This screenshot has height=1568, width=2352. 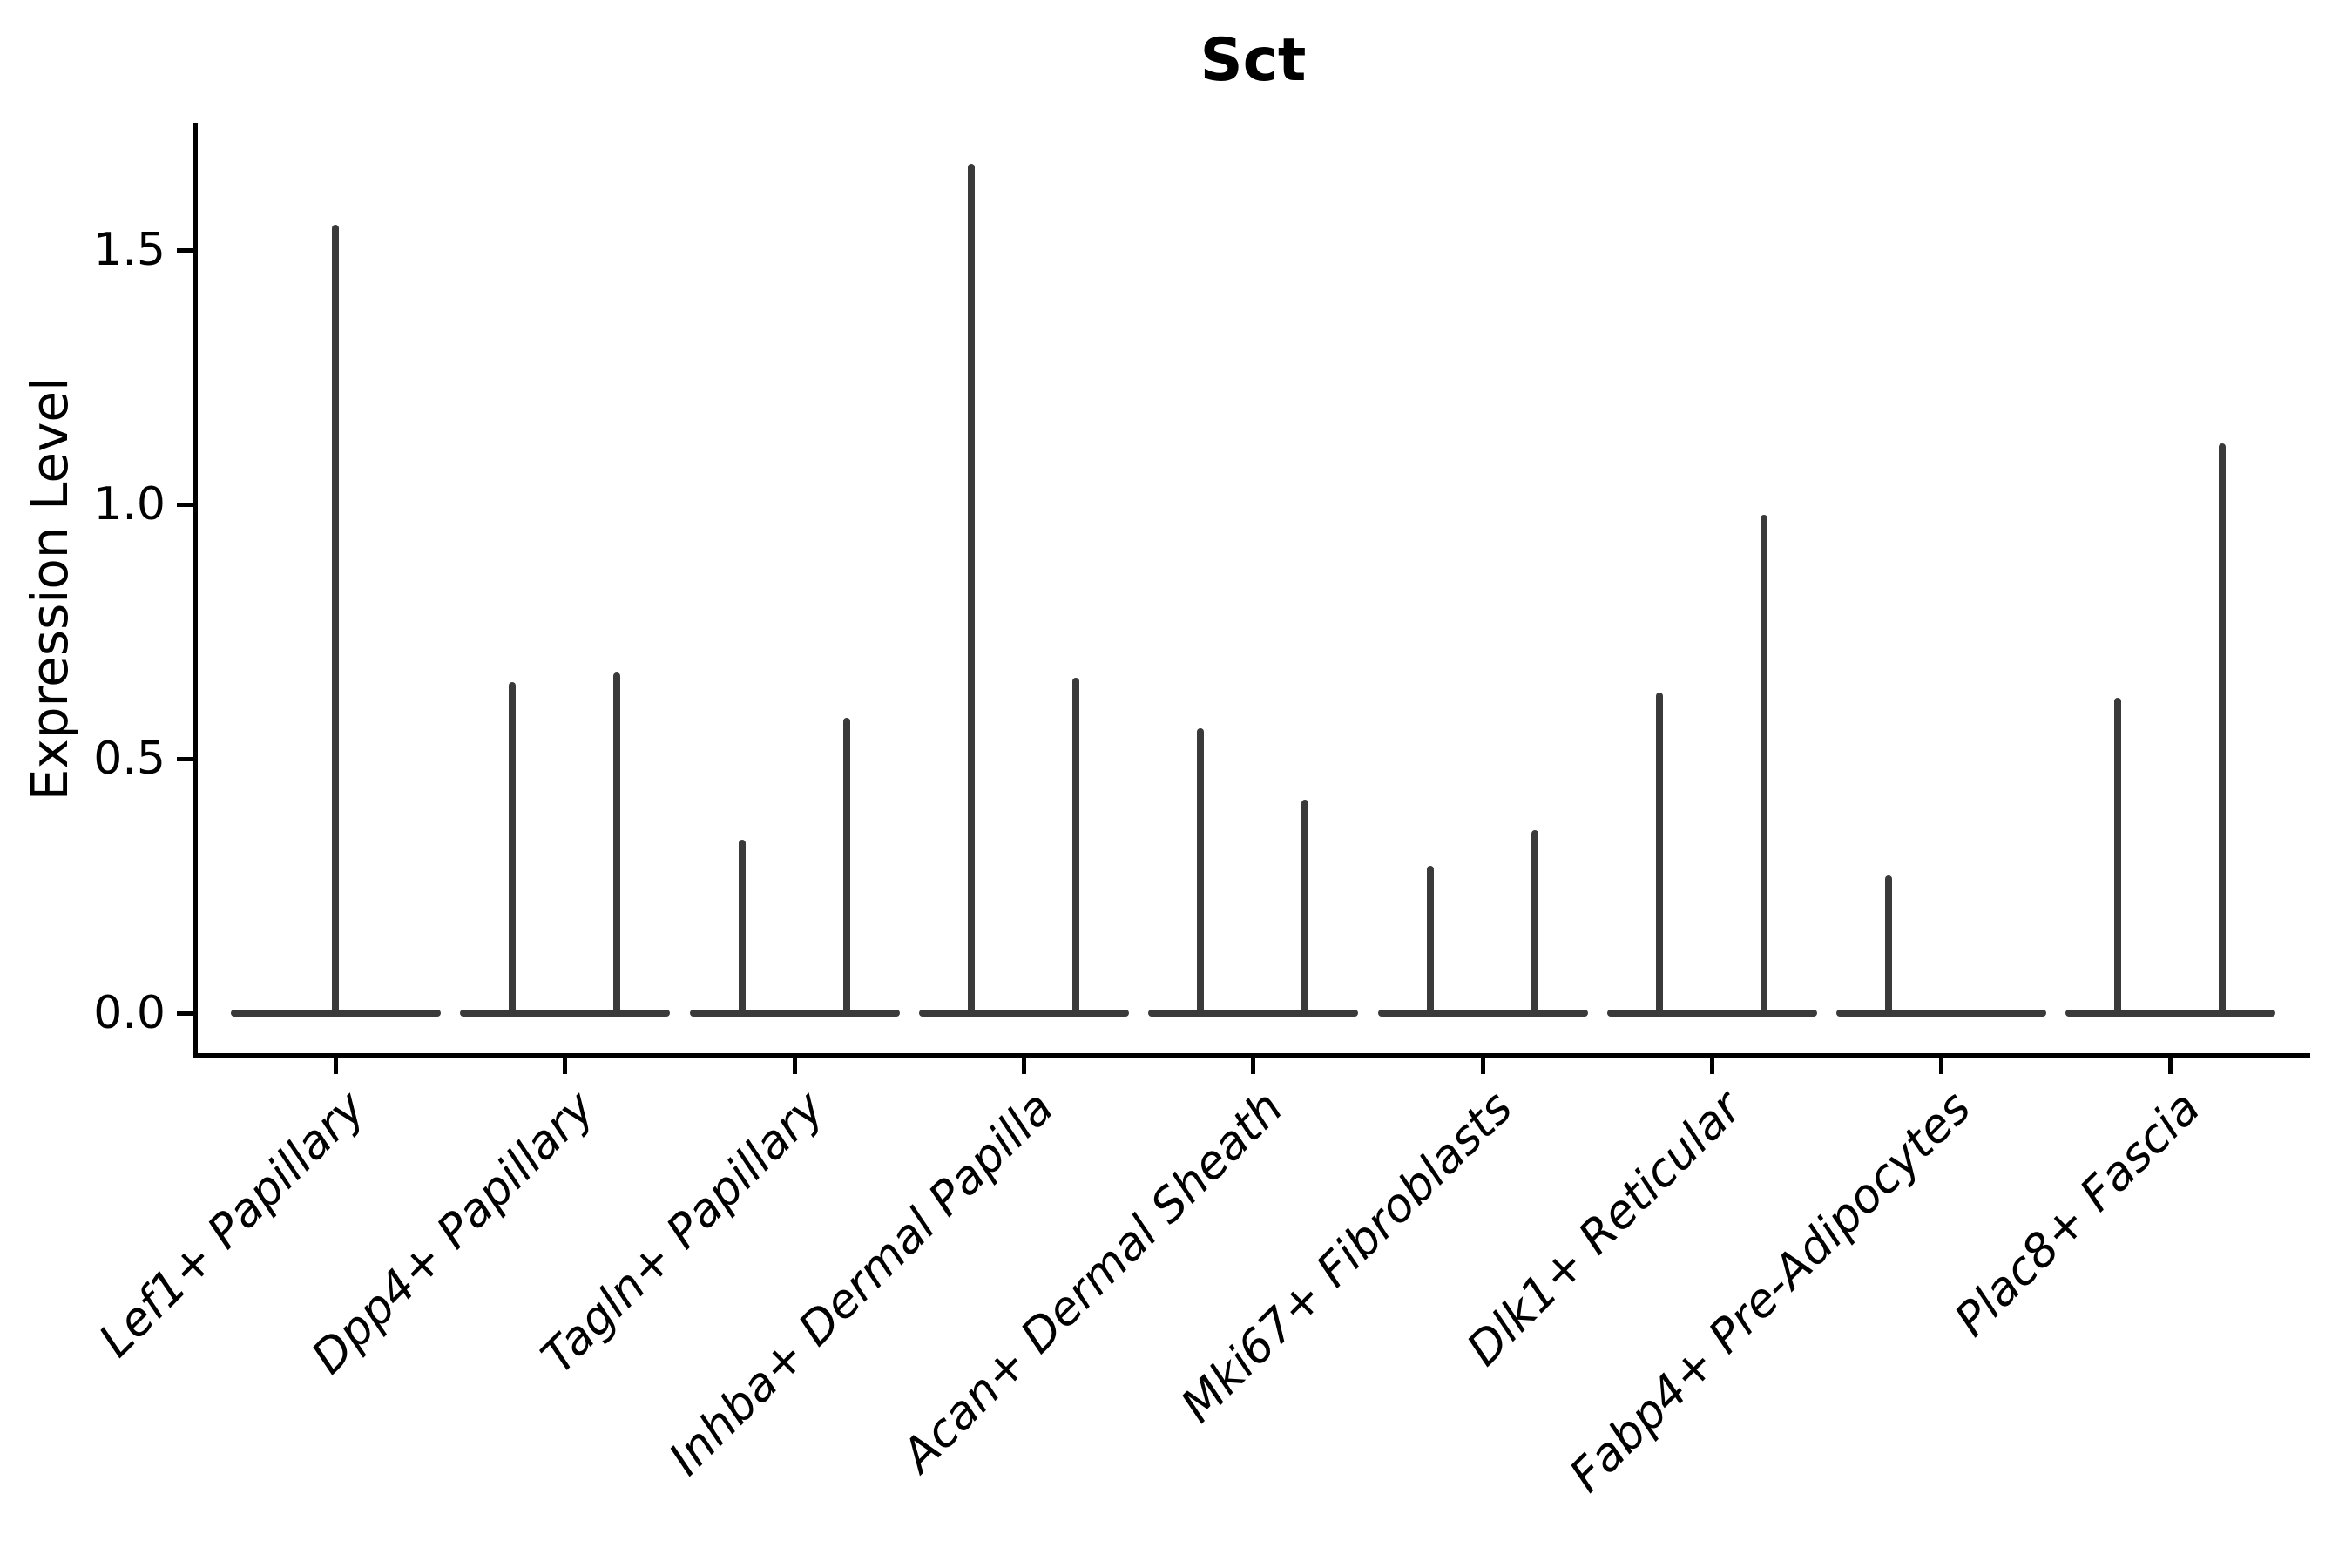 I want to click on plot-title: Sct, so click(x=1253, y=61).